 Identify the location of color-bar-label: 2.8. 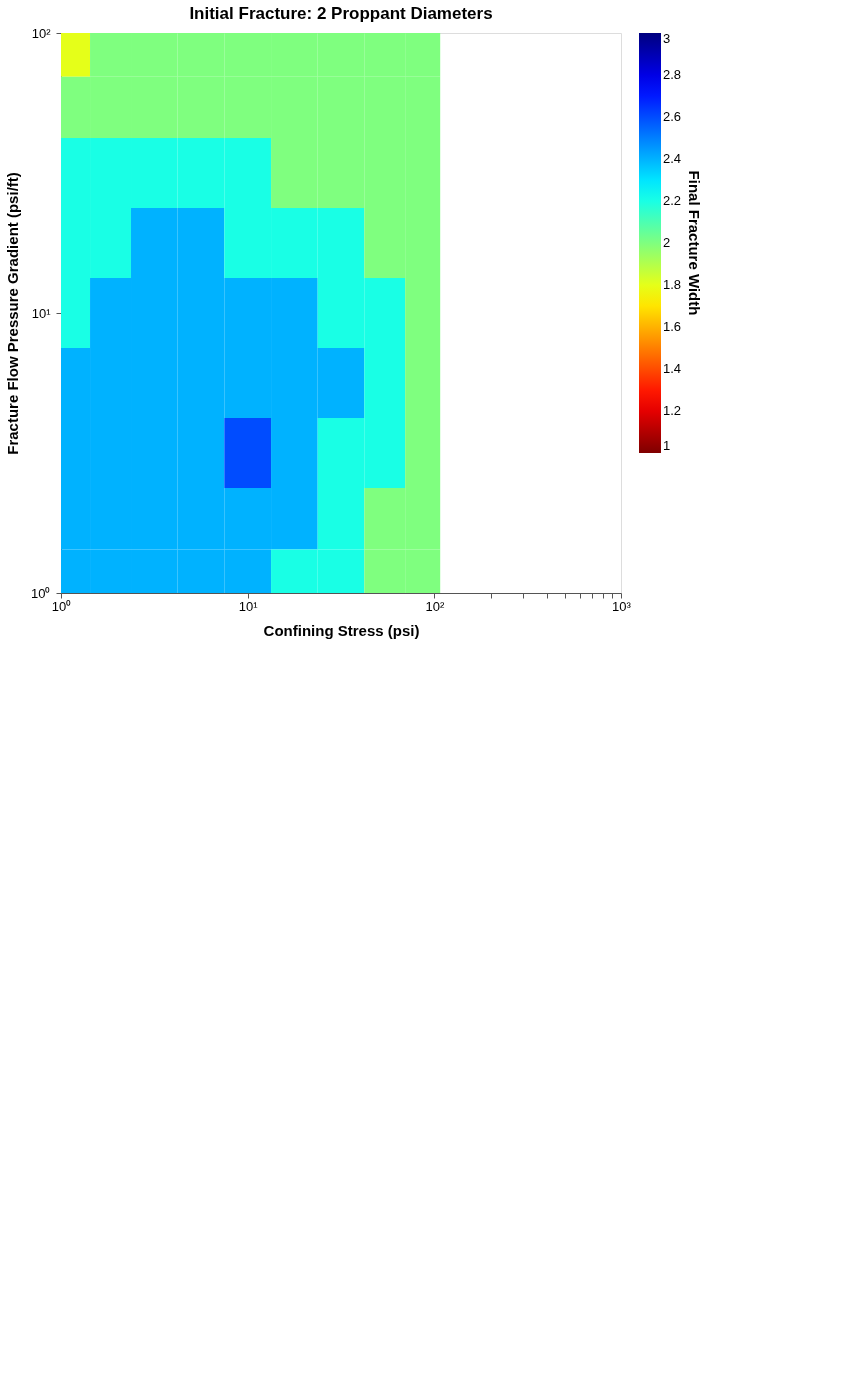
(672, 74).